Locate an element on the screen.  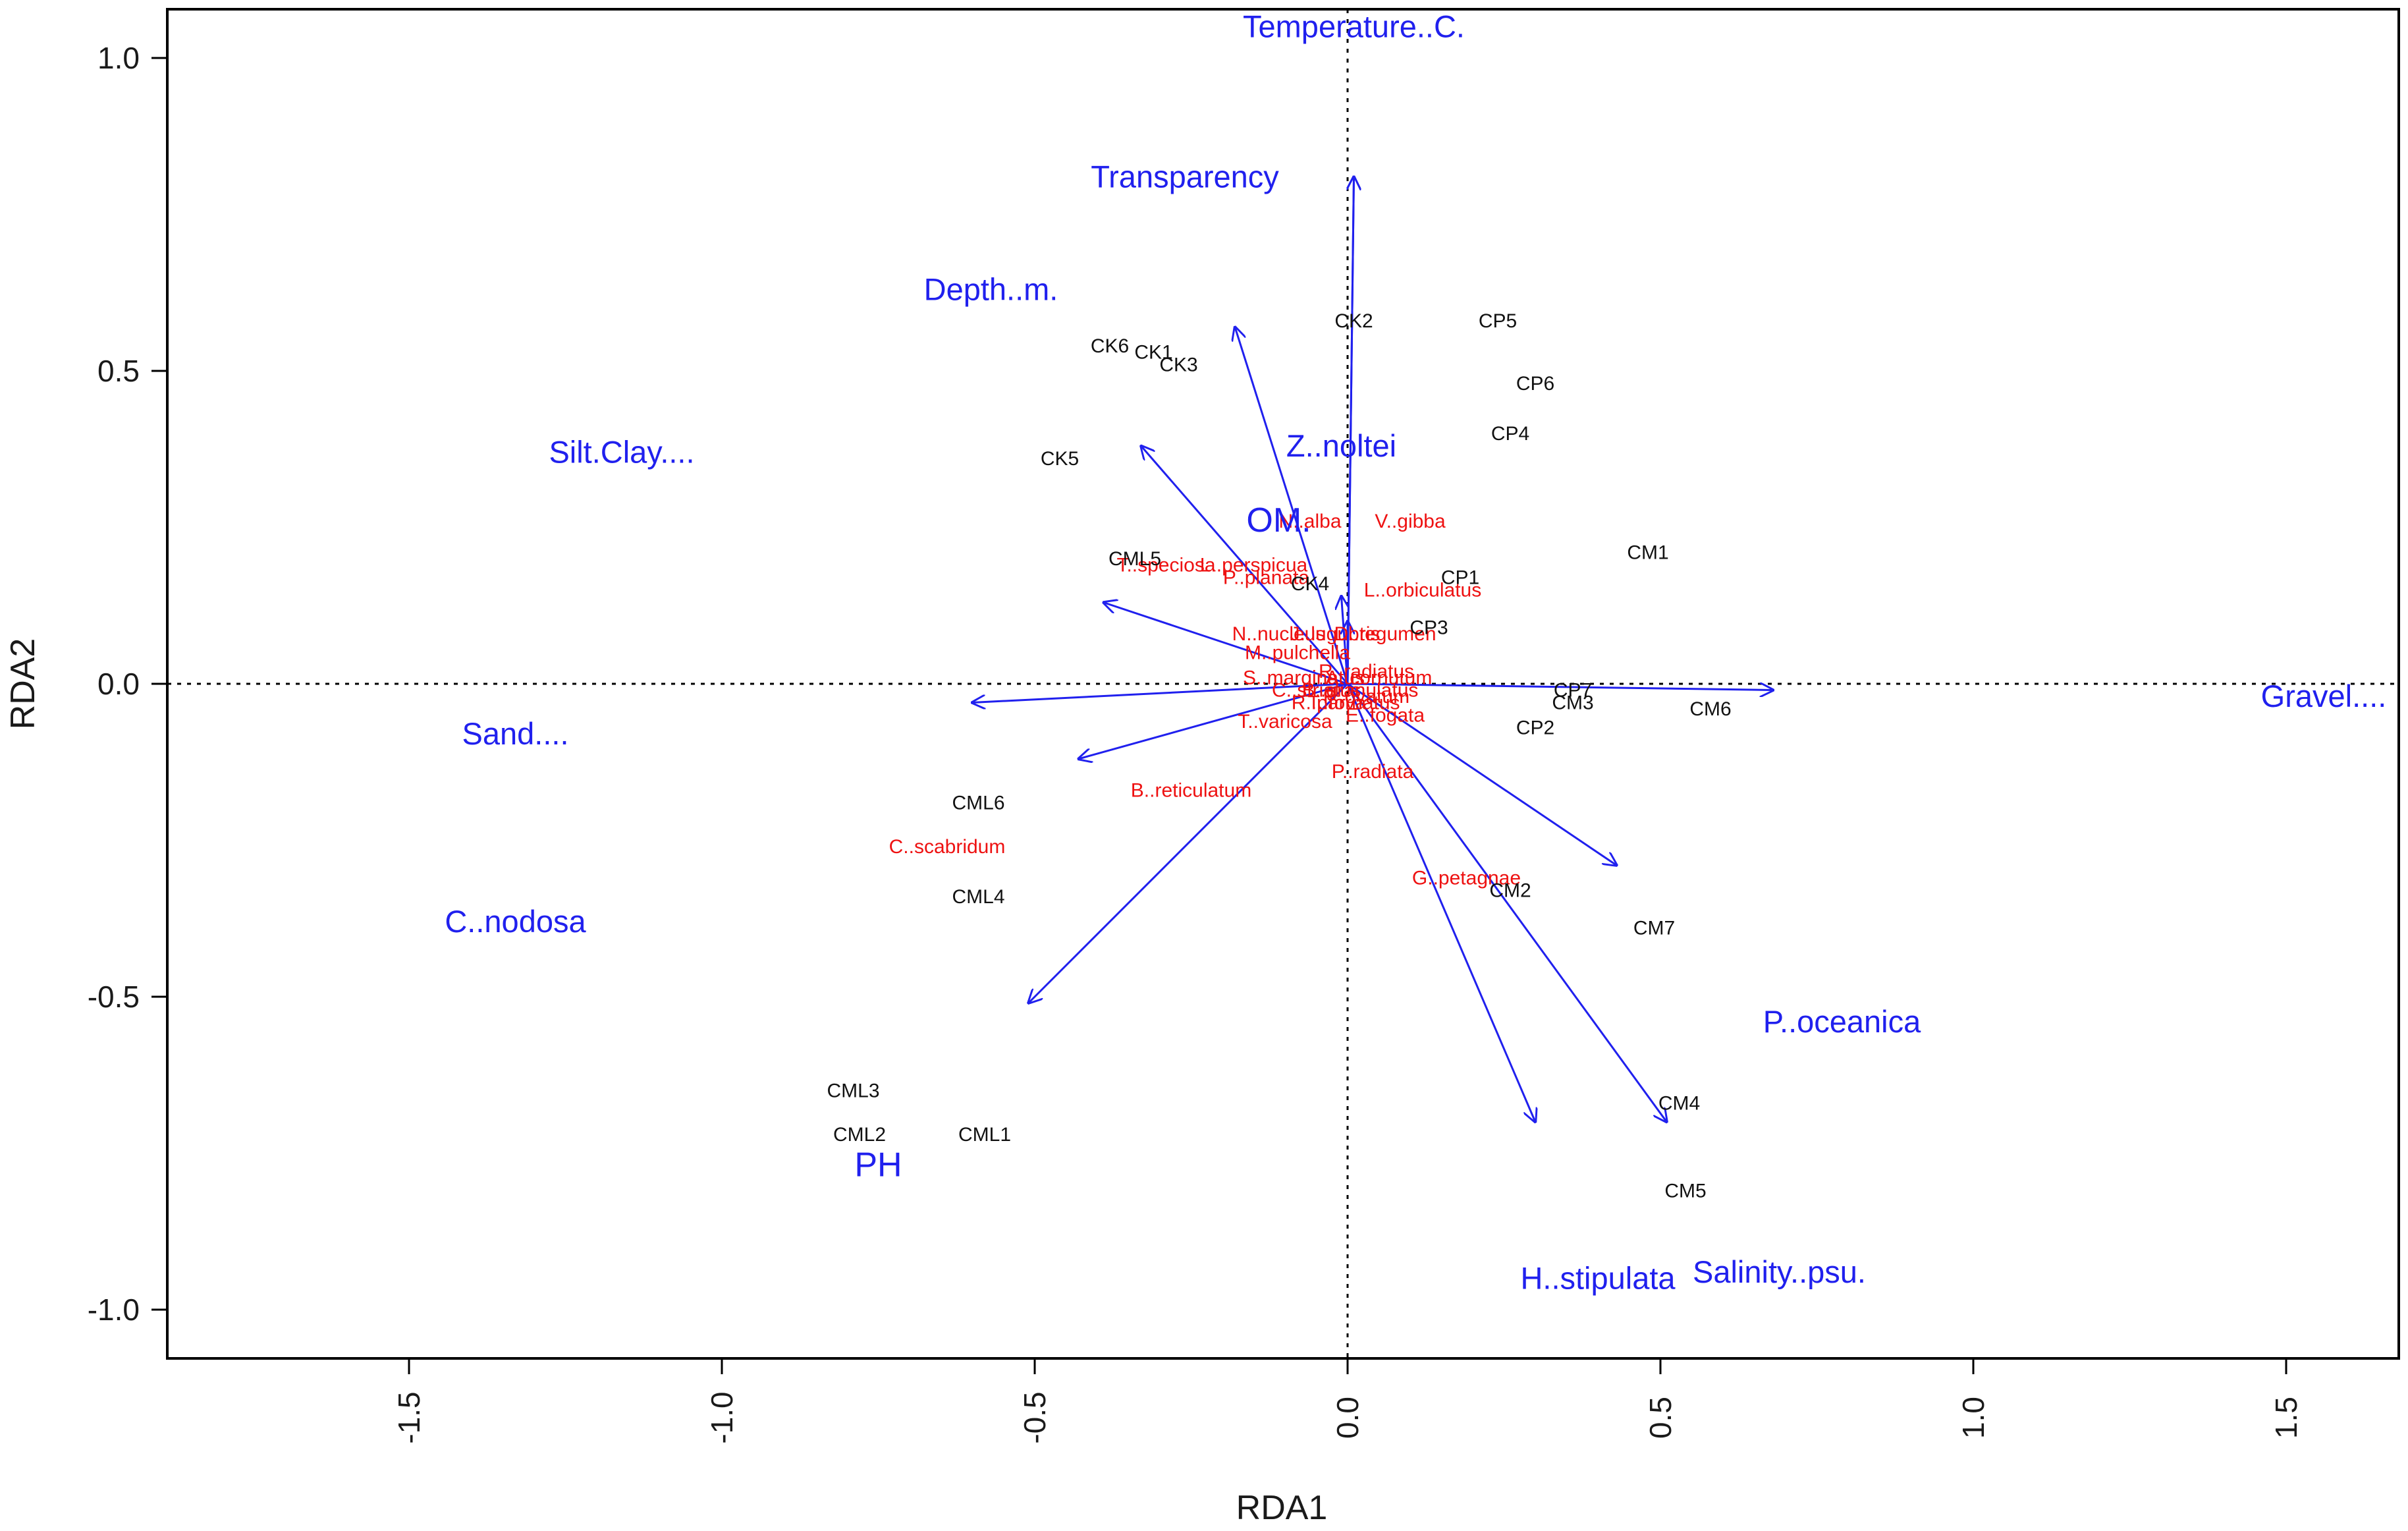
site-label-cml1: CML1 is located at coordinates (985, 1135).